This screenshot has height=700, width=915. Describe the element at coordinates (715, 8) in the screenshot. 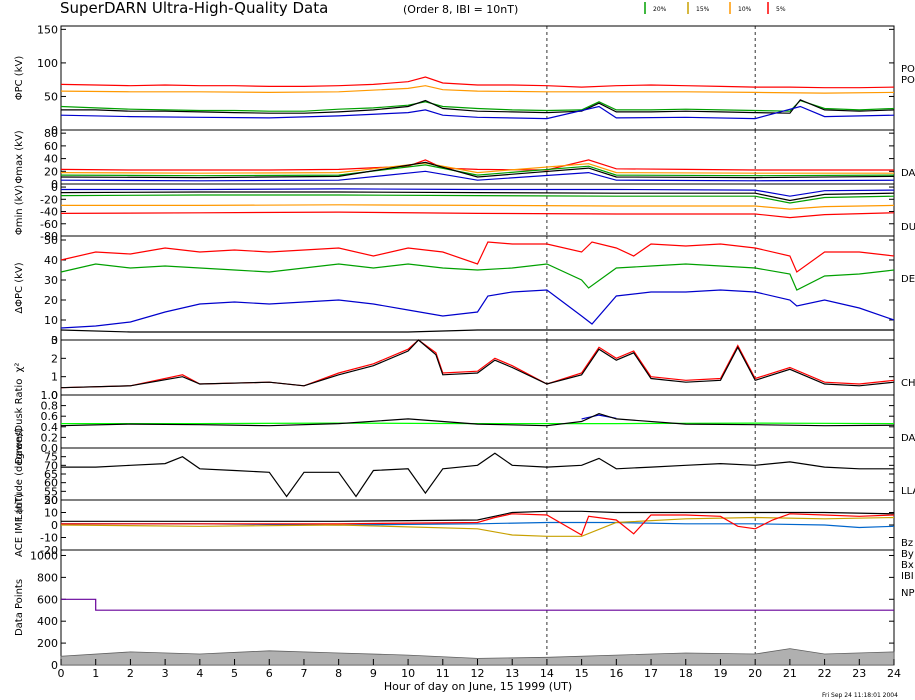

I see `legend: 20% 15% 10% 5%` at that location.